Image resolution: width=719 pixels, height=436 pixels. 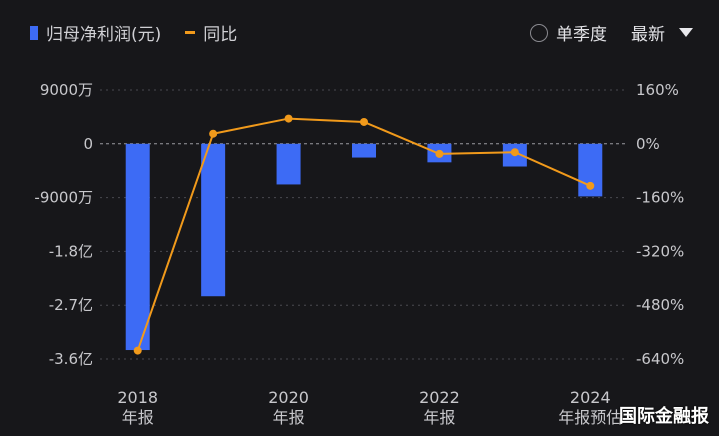 What do you see at coordinates (664, 416) in the screenshot?
I see `watermark: 国际金融报` at bounding box center [664, 416].